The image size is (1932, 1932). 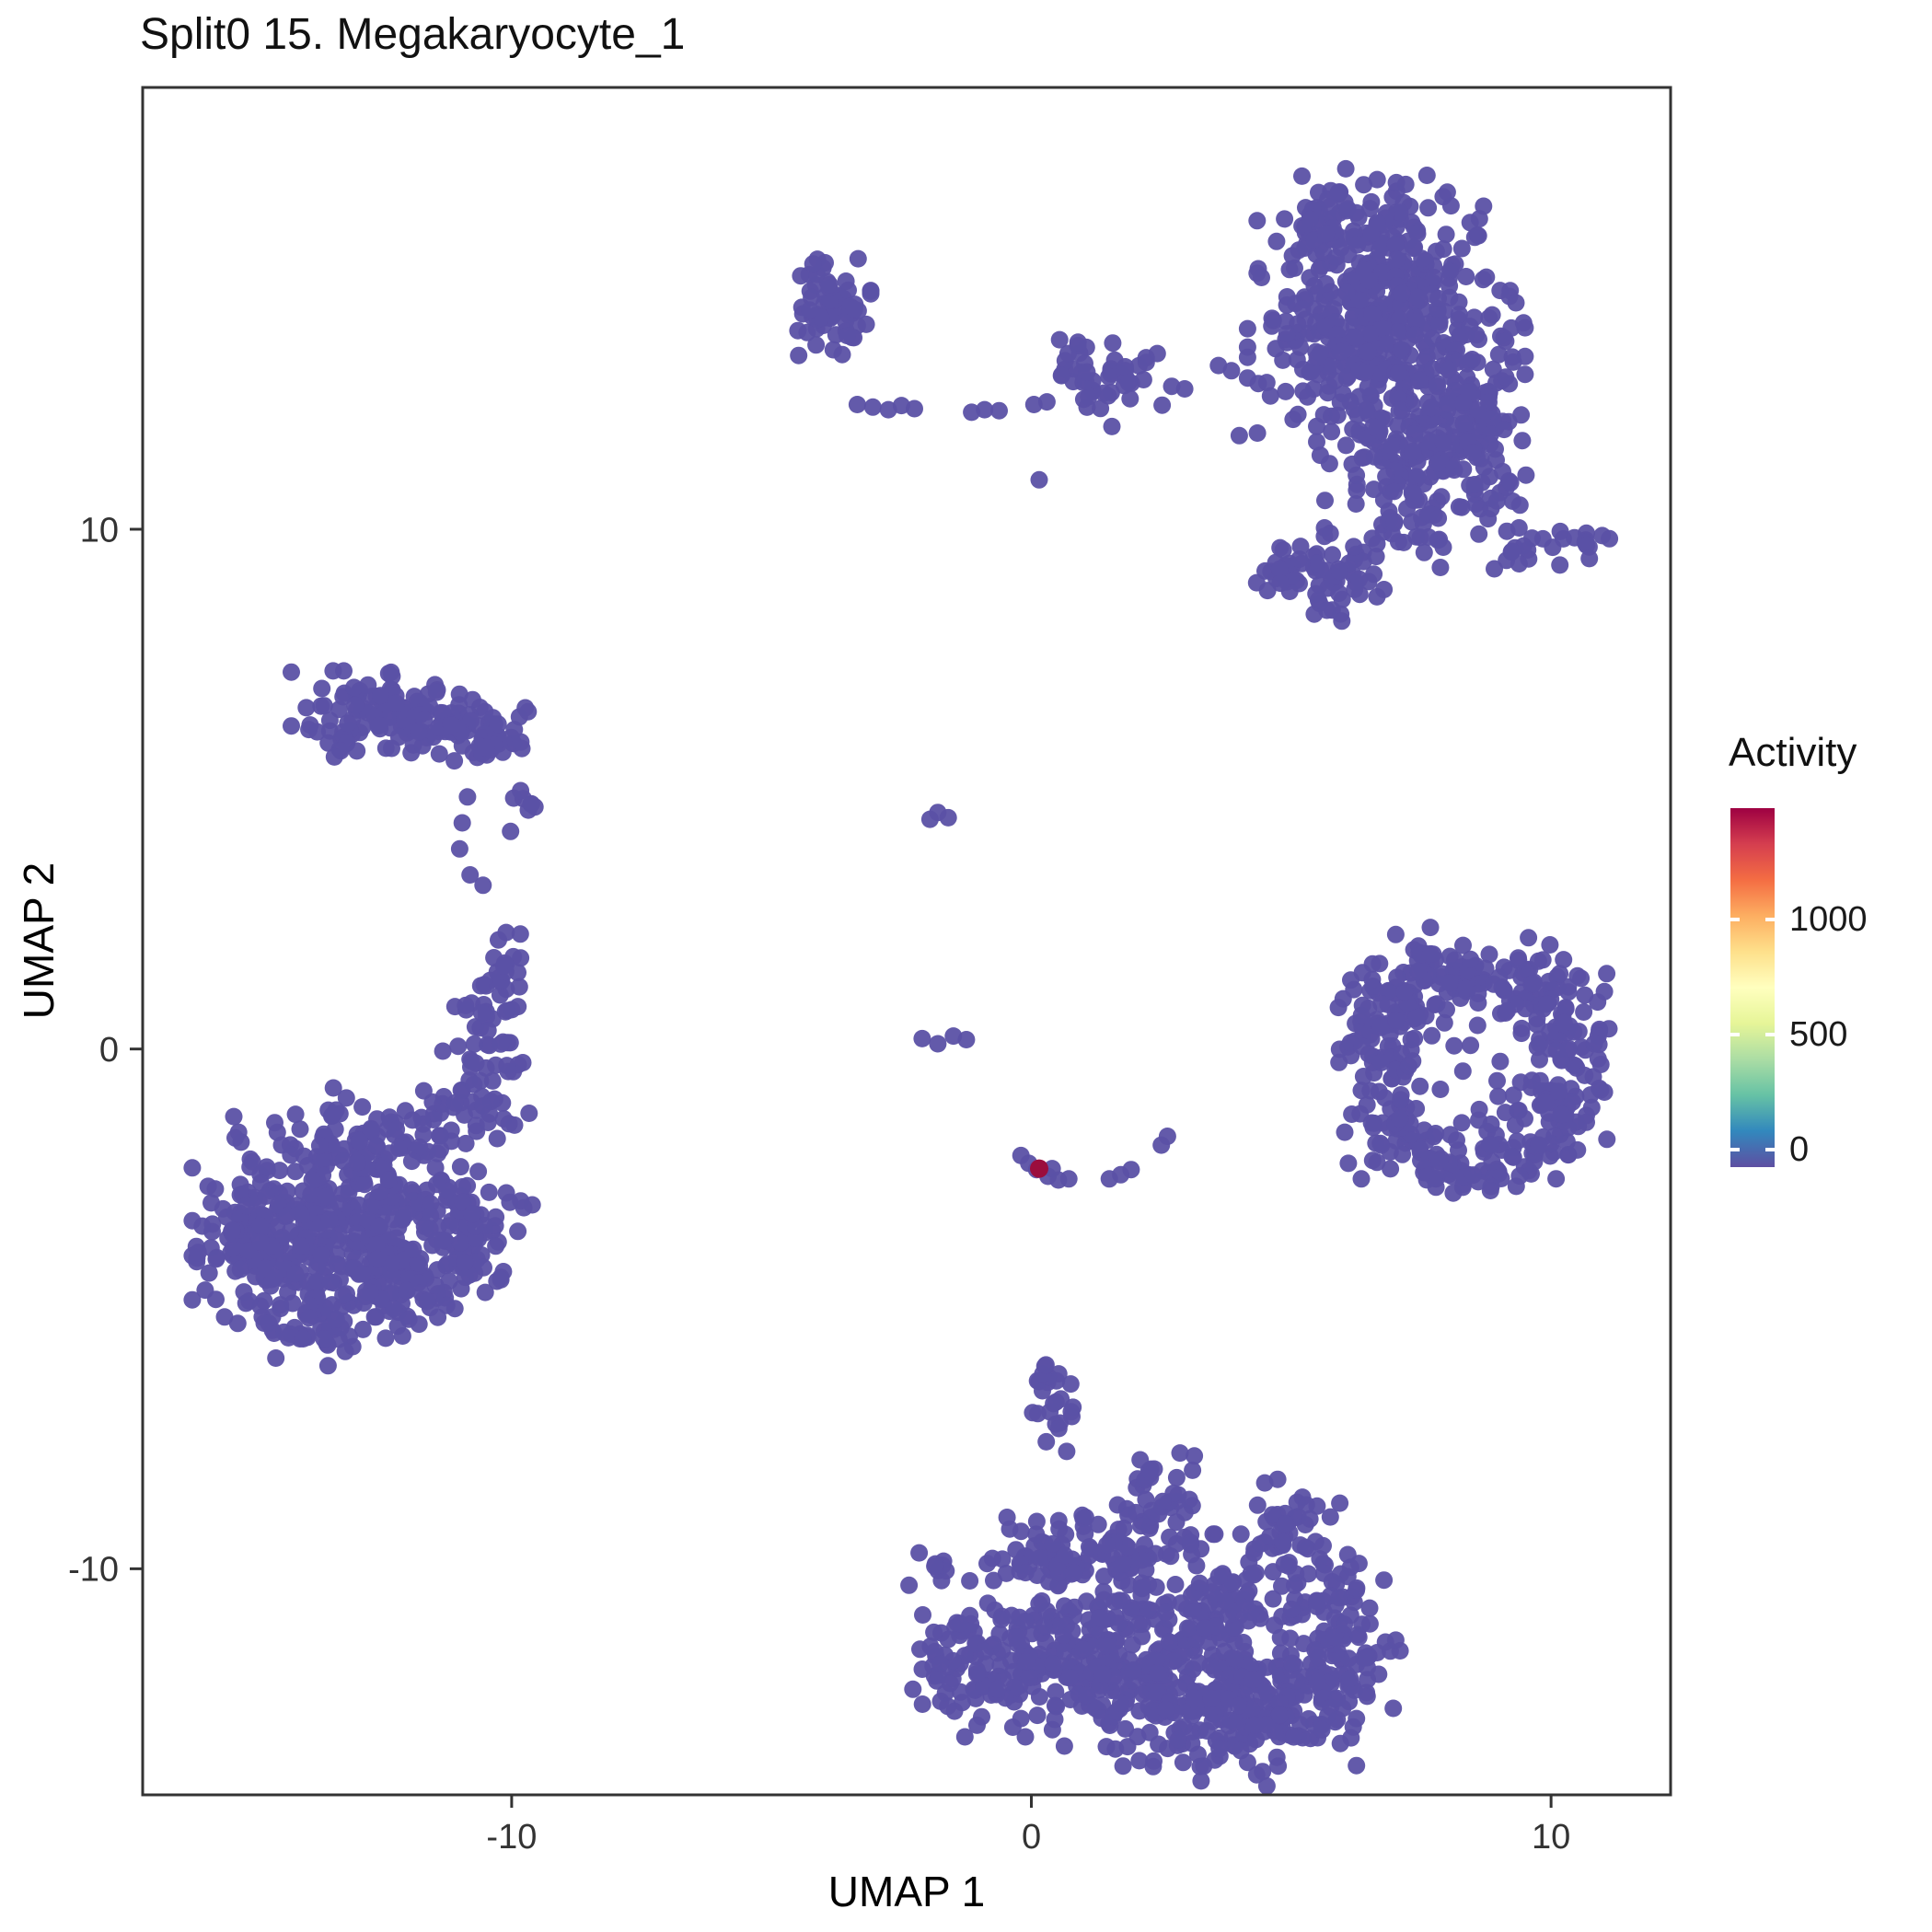 I want to click on legend-tick-label: 0, so click(x=1800, y=1149).